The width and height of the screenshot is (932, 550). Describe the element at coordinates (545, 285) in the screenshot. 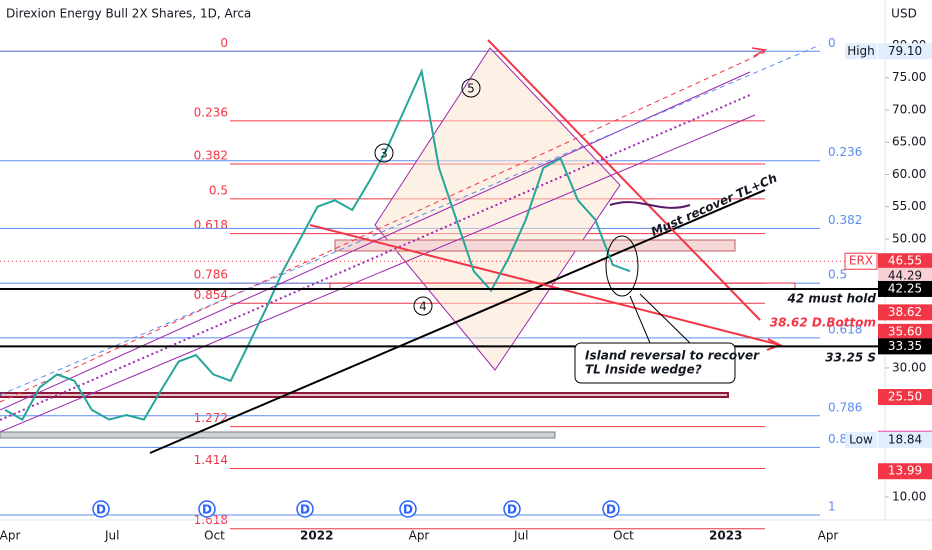

I see `trend-line` at that location.